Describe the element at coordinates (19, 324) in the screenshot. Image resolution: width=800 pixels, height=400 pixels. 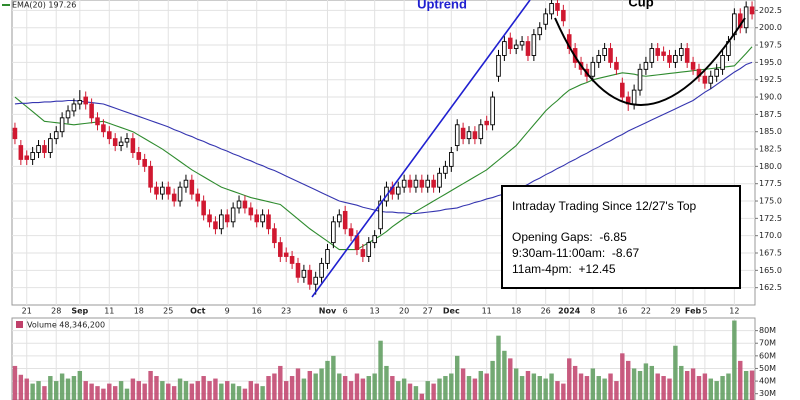
I see `legend-swatch` at that location.